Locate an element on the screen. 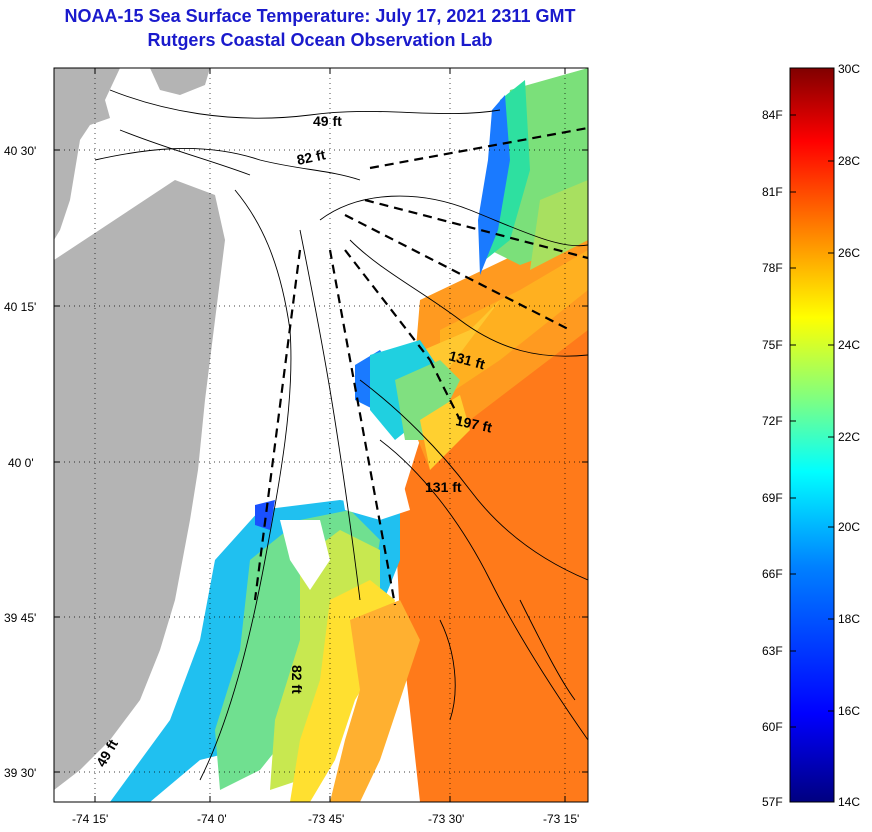 This screenshot has height=832, width=872. colorbar-c-16: 16C is located at coordinates (849, 711).